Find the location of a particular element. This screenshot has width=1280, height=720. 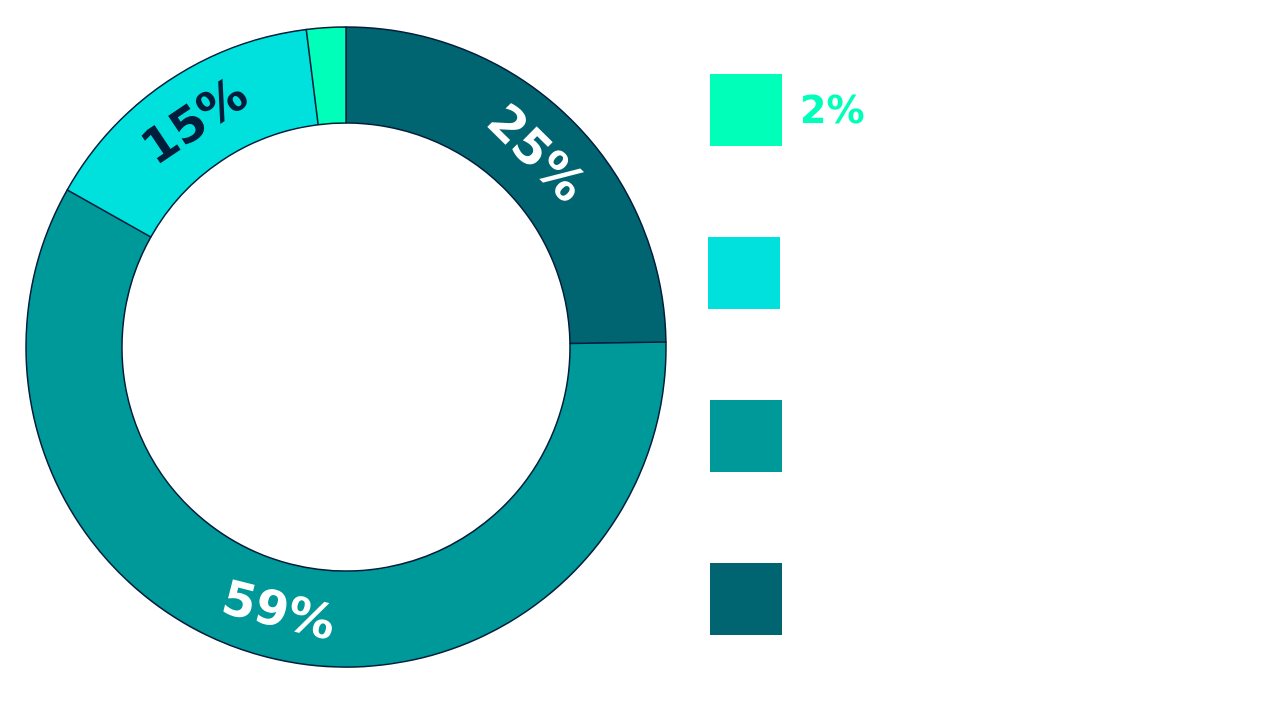

legend-swatch-59-percent is located at coordinates (746, 436).